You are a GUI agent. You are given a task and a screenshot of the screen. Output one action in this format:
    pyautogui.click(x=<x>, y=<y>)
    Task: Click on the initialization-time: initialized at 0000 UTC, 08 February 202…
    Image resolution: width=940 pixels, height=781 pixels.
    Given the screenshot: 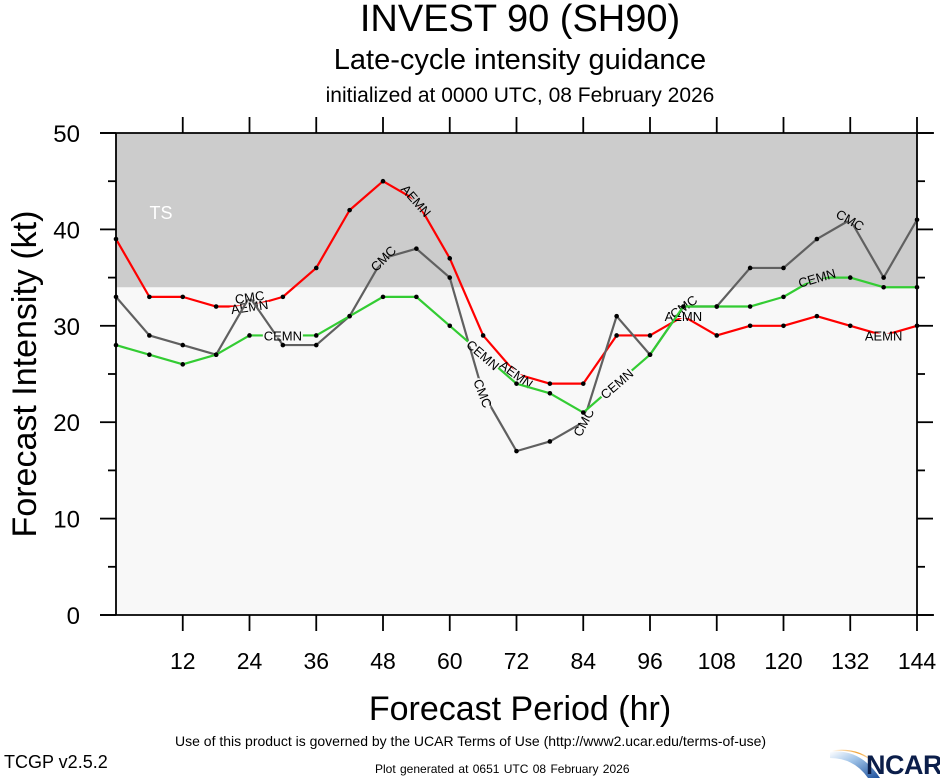 What is the action you would take?
    pyautogui.click(x=520, y=95)
    